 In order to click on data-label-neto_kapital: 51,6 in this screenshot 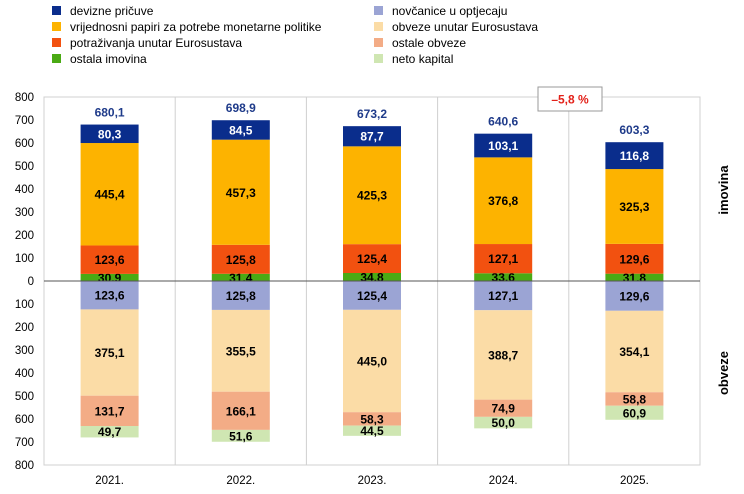, I will do `click(241, 436)`.